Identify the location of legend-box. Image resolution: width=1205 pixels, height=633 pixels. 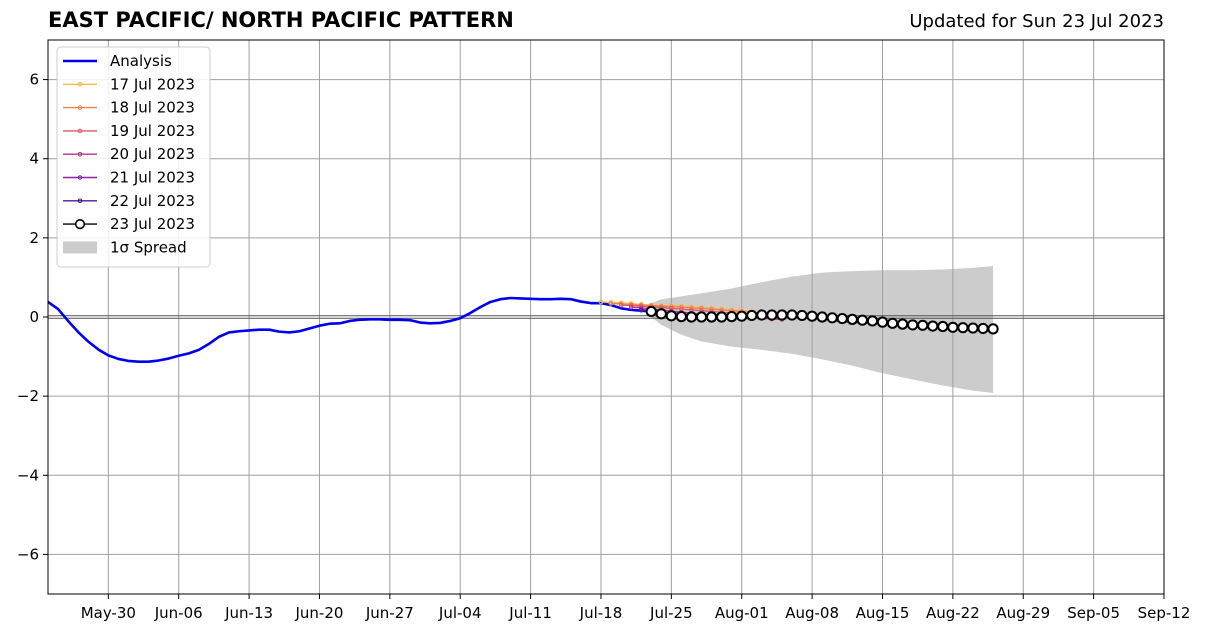
(133, 157).